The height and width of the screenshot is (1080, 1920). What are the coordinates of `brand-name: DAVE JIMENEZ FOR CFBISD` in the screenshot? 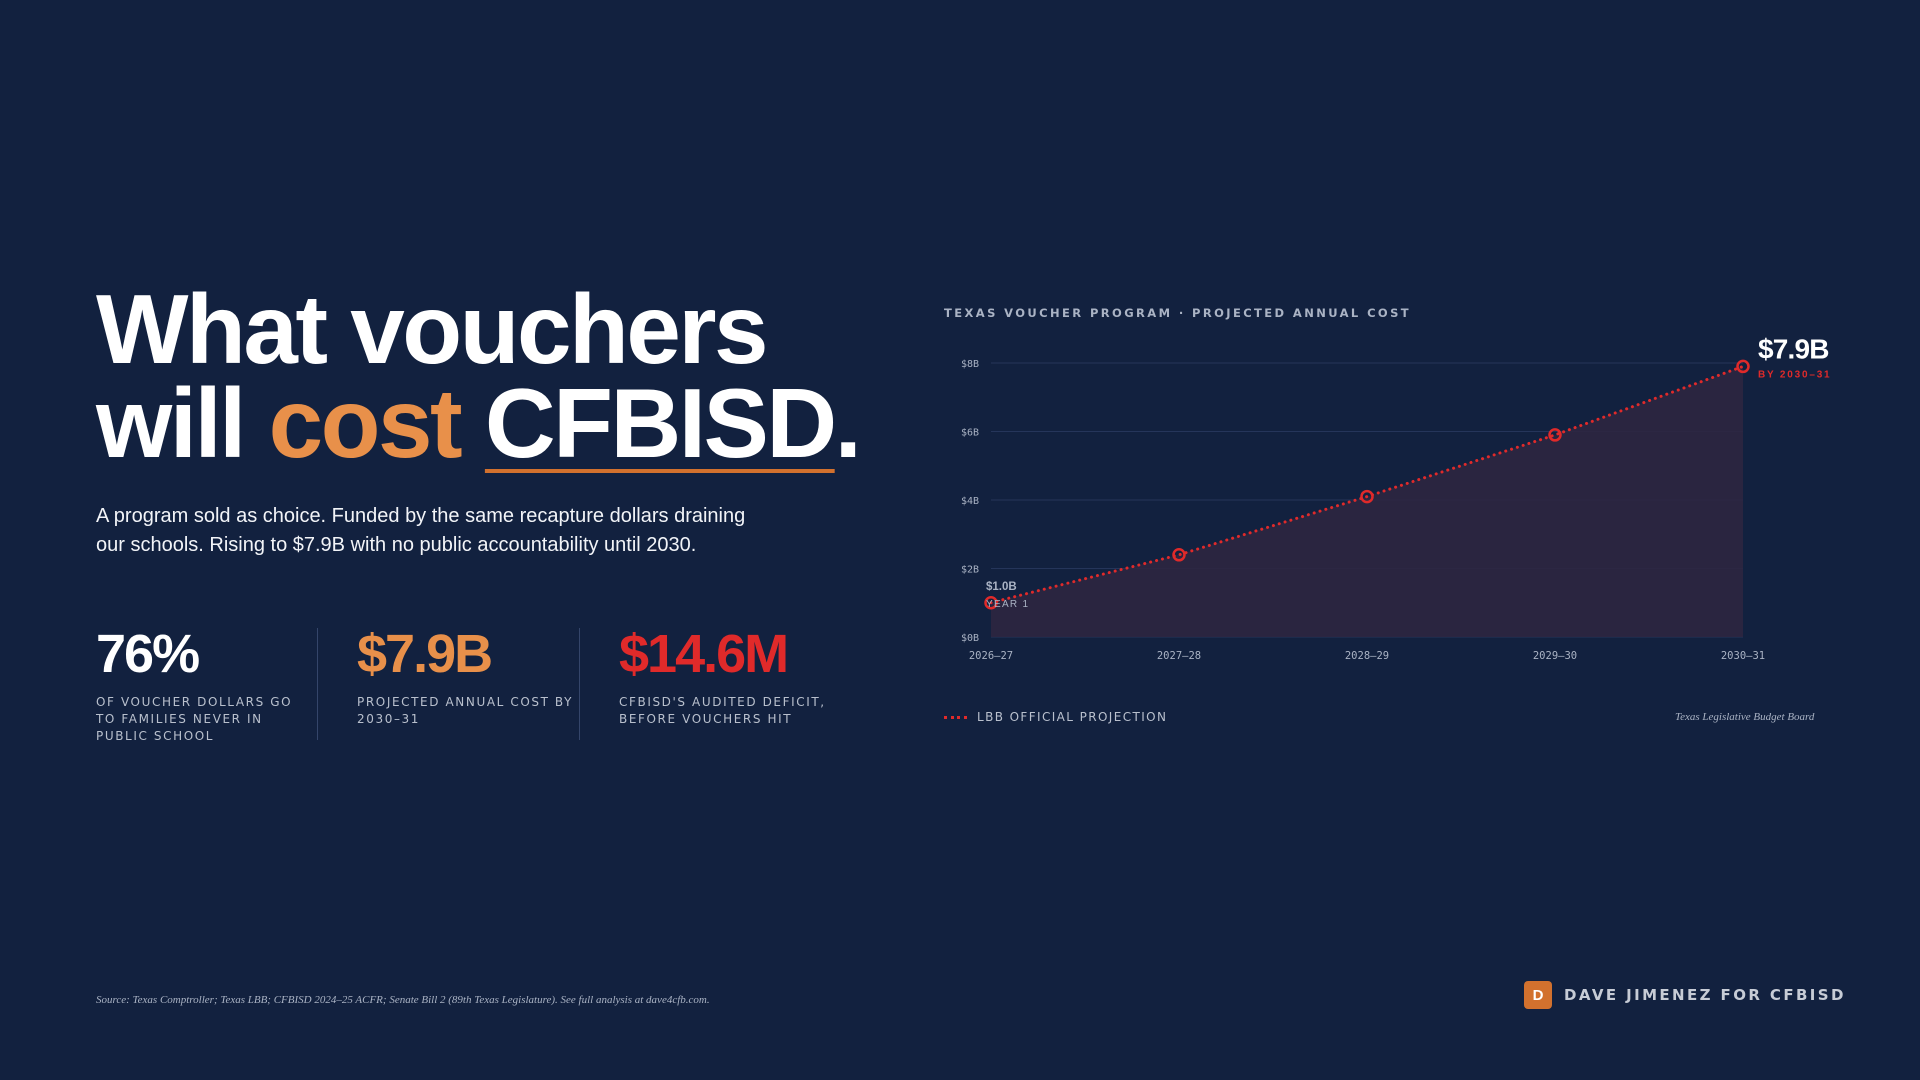 It's located at (1705, 995).